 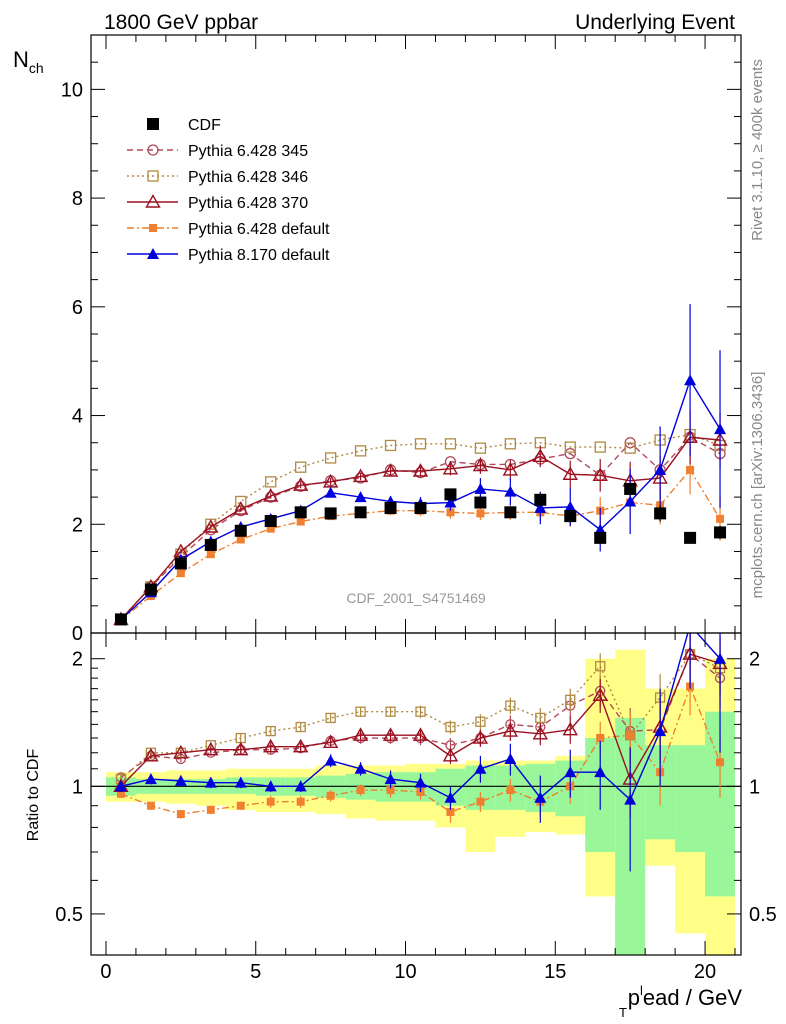 I want to click on x-tick-label: 20, so click(x=705, y=972).